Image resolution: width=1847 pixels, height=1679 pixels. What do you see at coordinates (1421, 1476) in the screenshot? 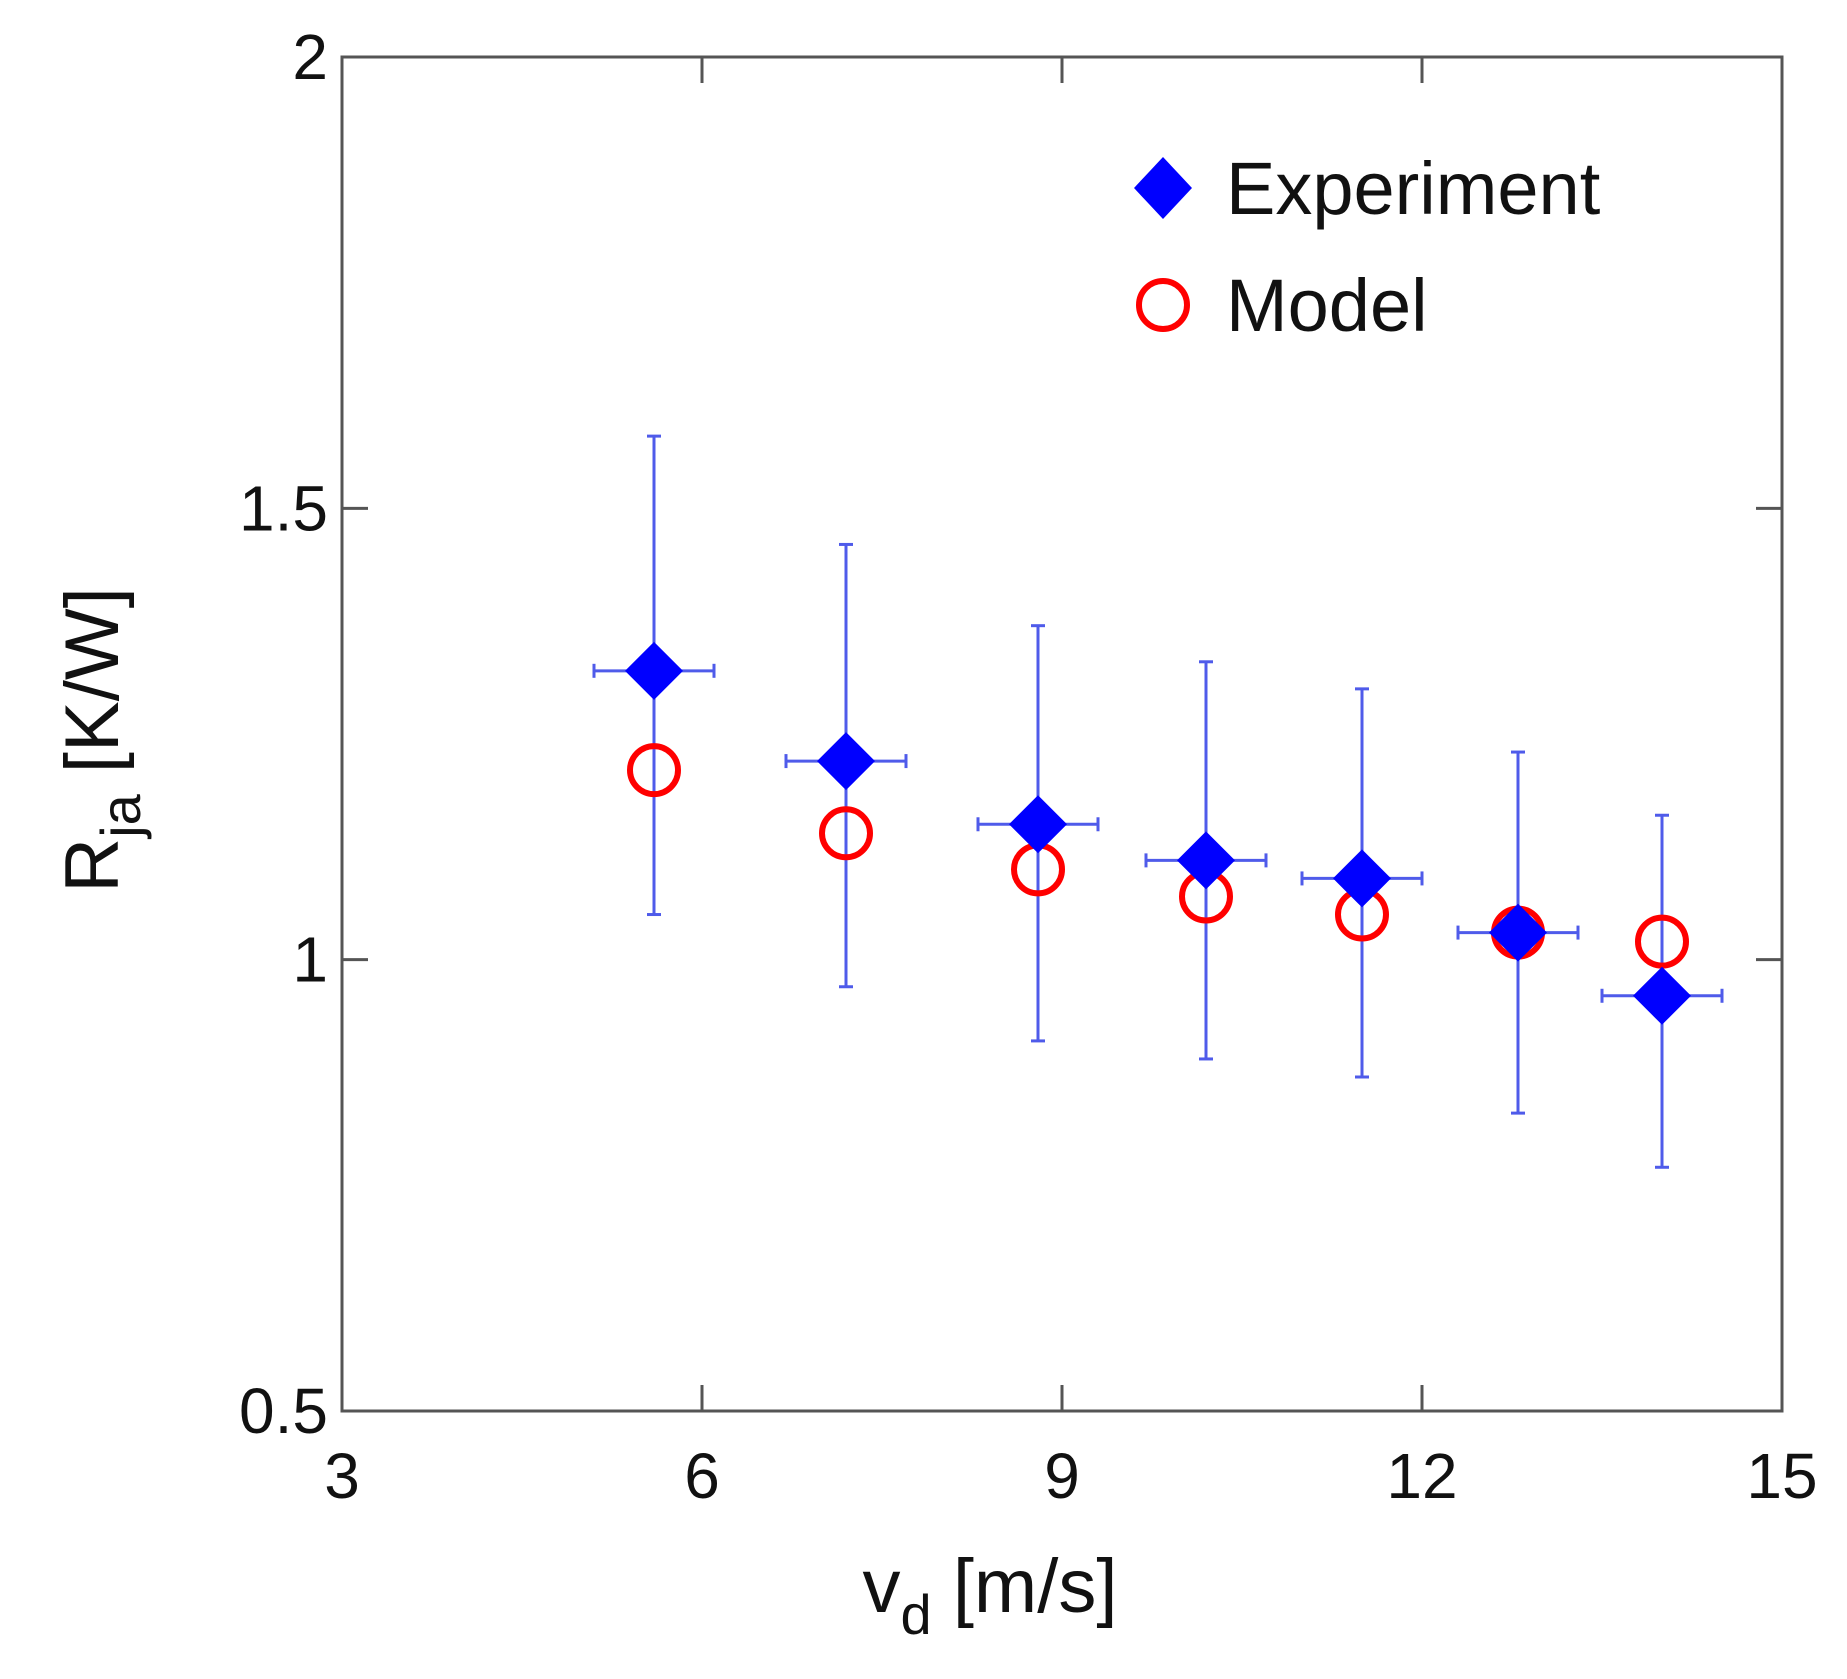
I see `x-tick-label: 12` at bounding box center [1421, 1476].